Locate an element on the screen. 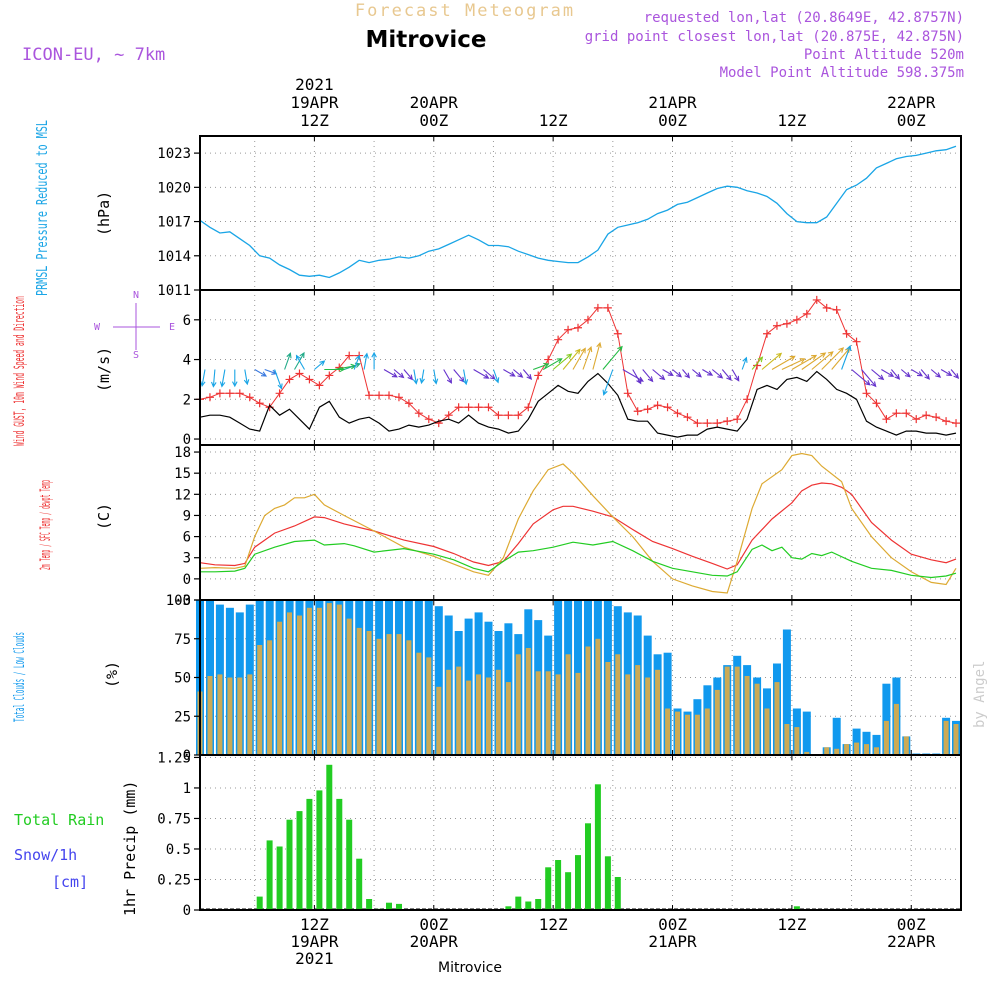  top-time-label: 22APR is located at coordinates (911, 102).